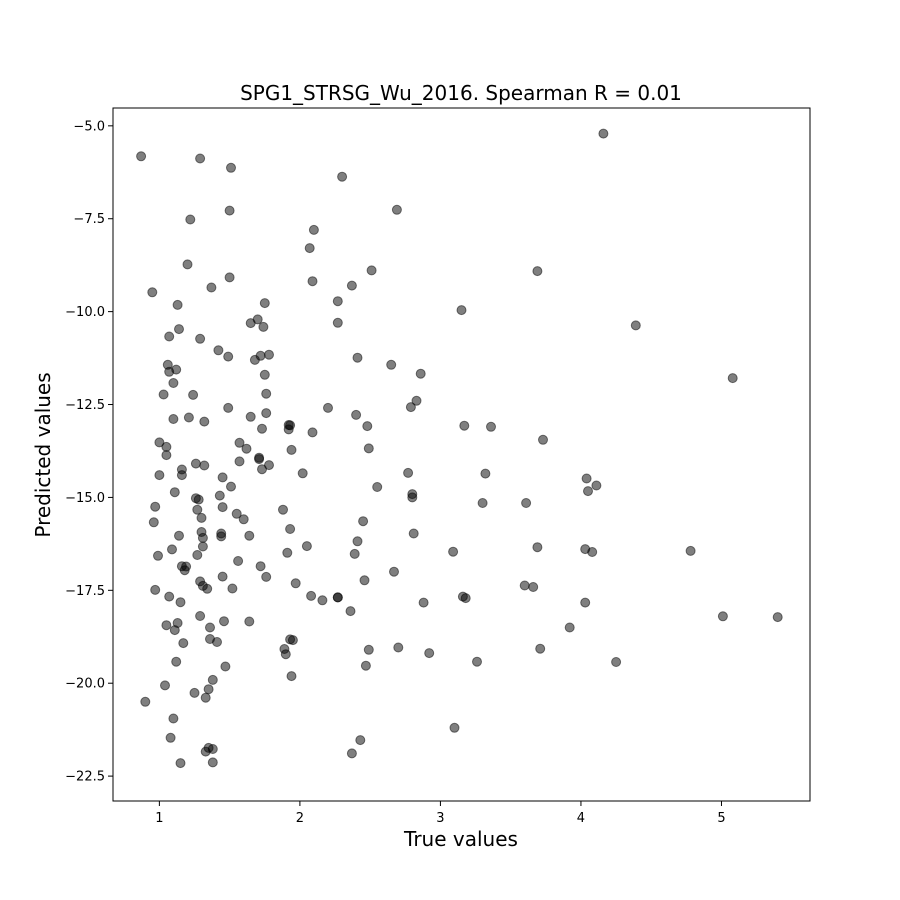 The height and width of the screenshot is (900, 900). Describe the element at coordinates (89, 219) in the screenshot. I see `y-tick-label: −7.5` at that location.